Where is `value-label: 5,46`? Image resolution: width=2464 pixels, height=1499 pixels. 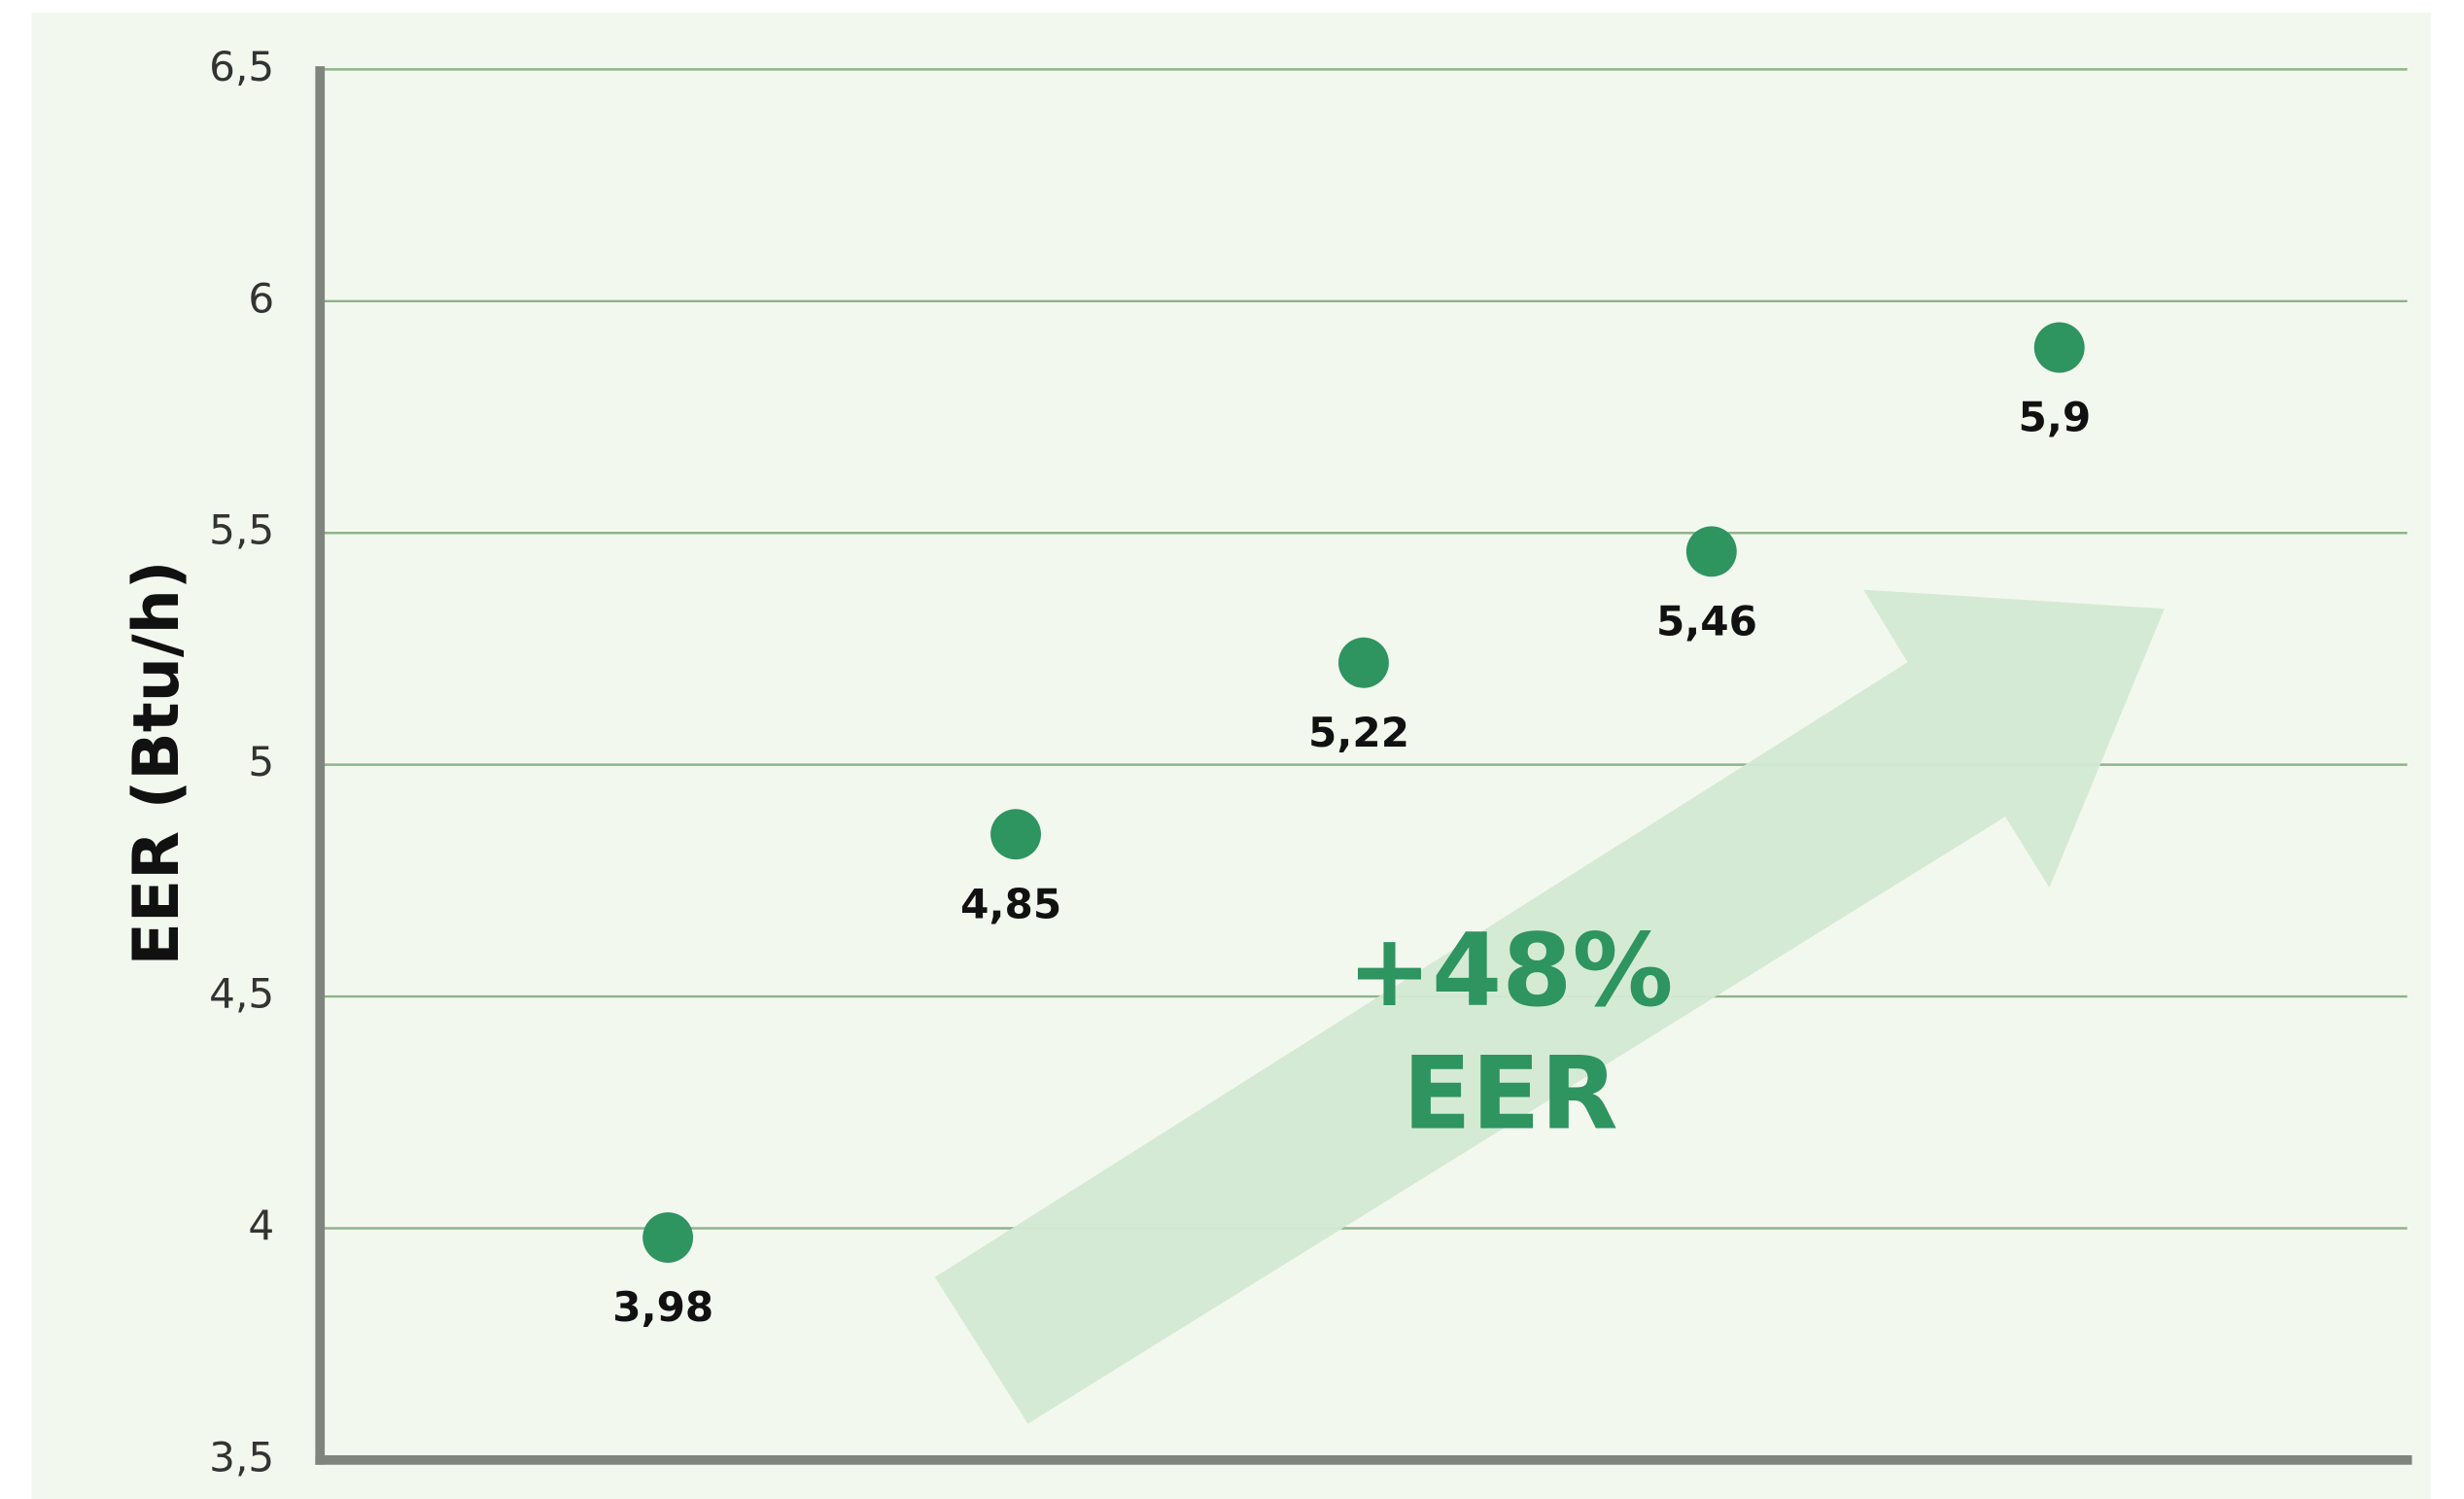
value-label: 5,46 is located at coordinates (1706, 621).